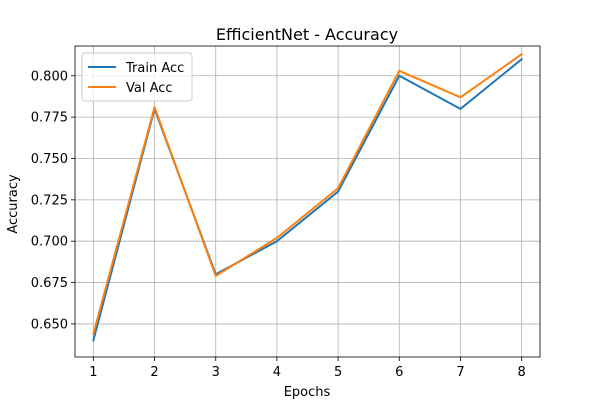  I want to click on y-tick-label: 0.650, so click(49, 324).